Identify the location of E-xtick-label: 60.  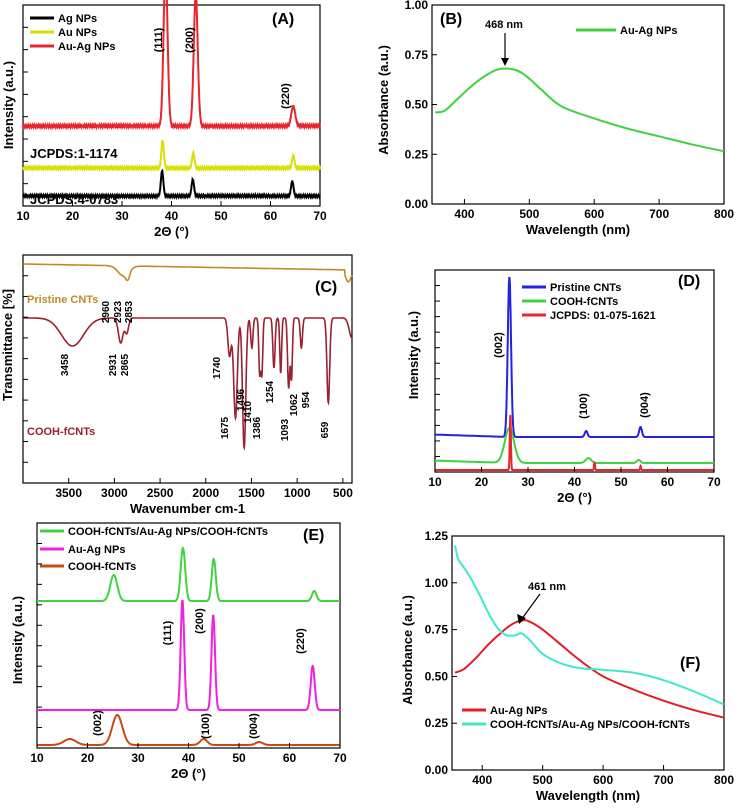
(290, 758).